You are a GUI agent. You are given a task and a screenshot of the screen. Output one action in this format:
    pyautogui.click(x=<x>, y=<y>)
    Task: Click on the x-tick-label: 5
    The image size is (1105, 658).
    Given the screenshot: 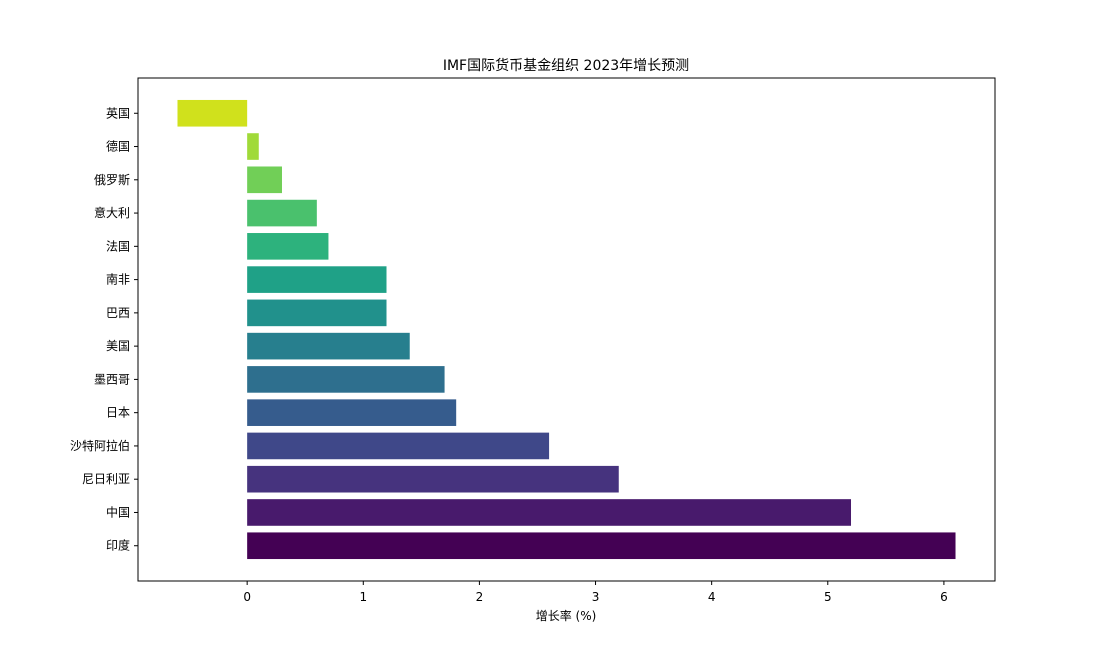 What is the action you would take?
    pyautogui.click(x=828, y=597)
    